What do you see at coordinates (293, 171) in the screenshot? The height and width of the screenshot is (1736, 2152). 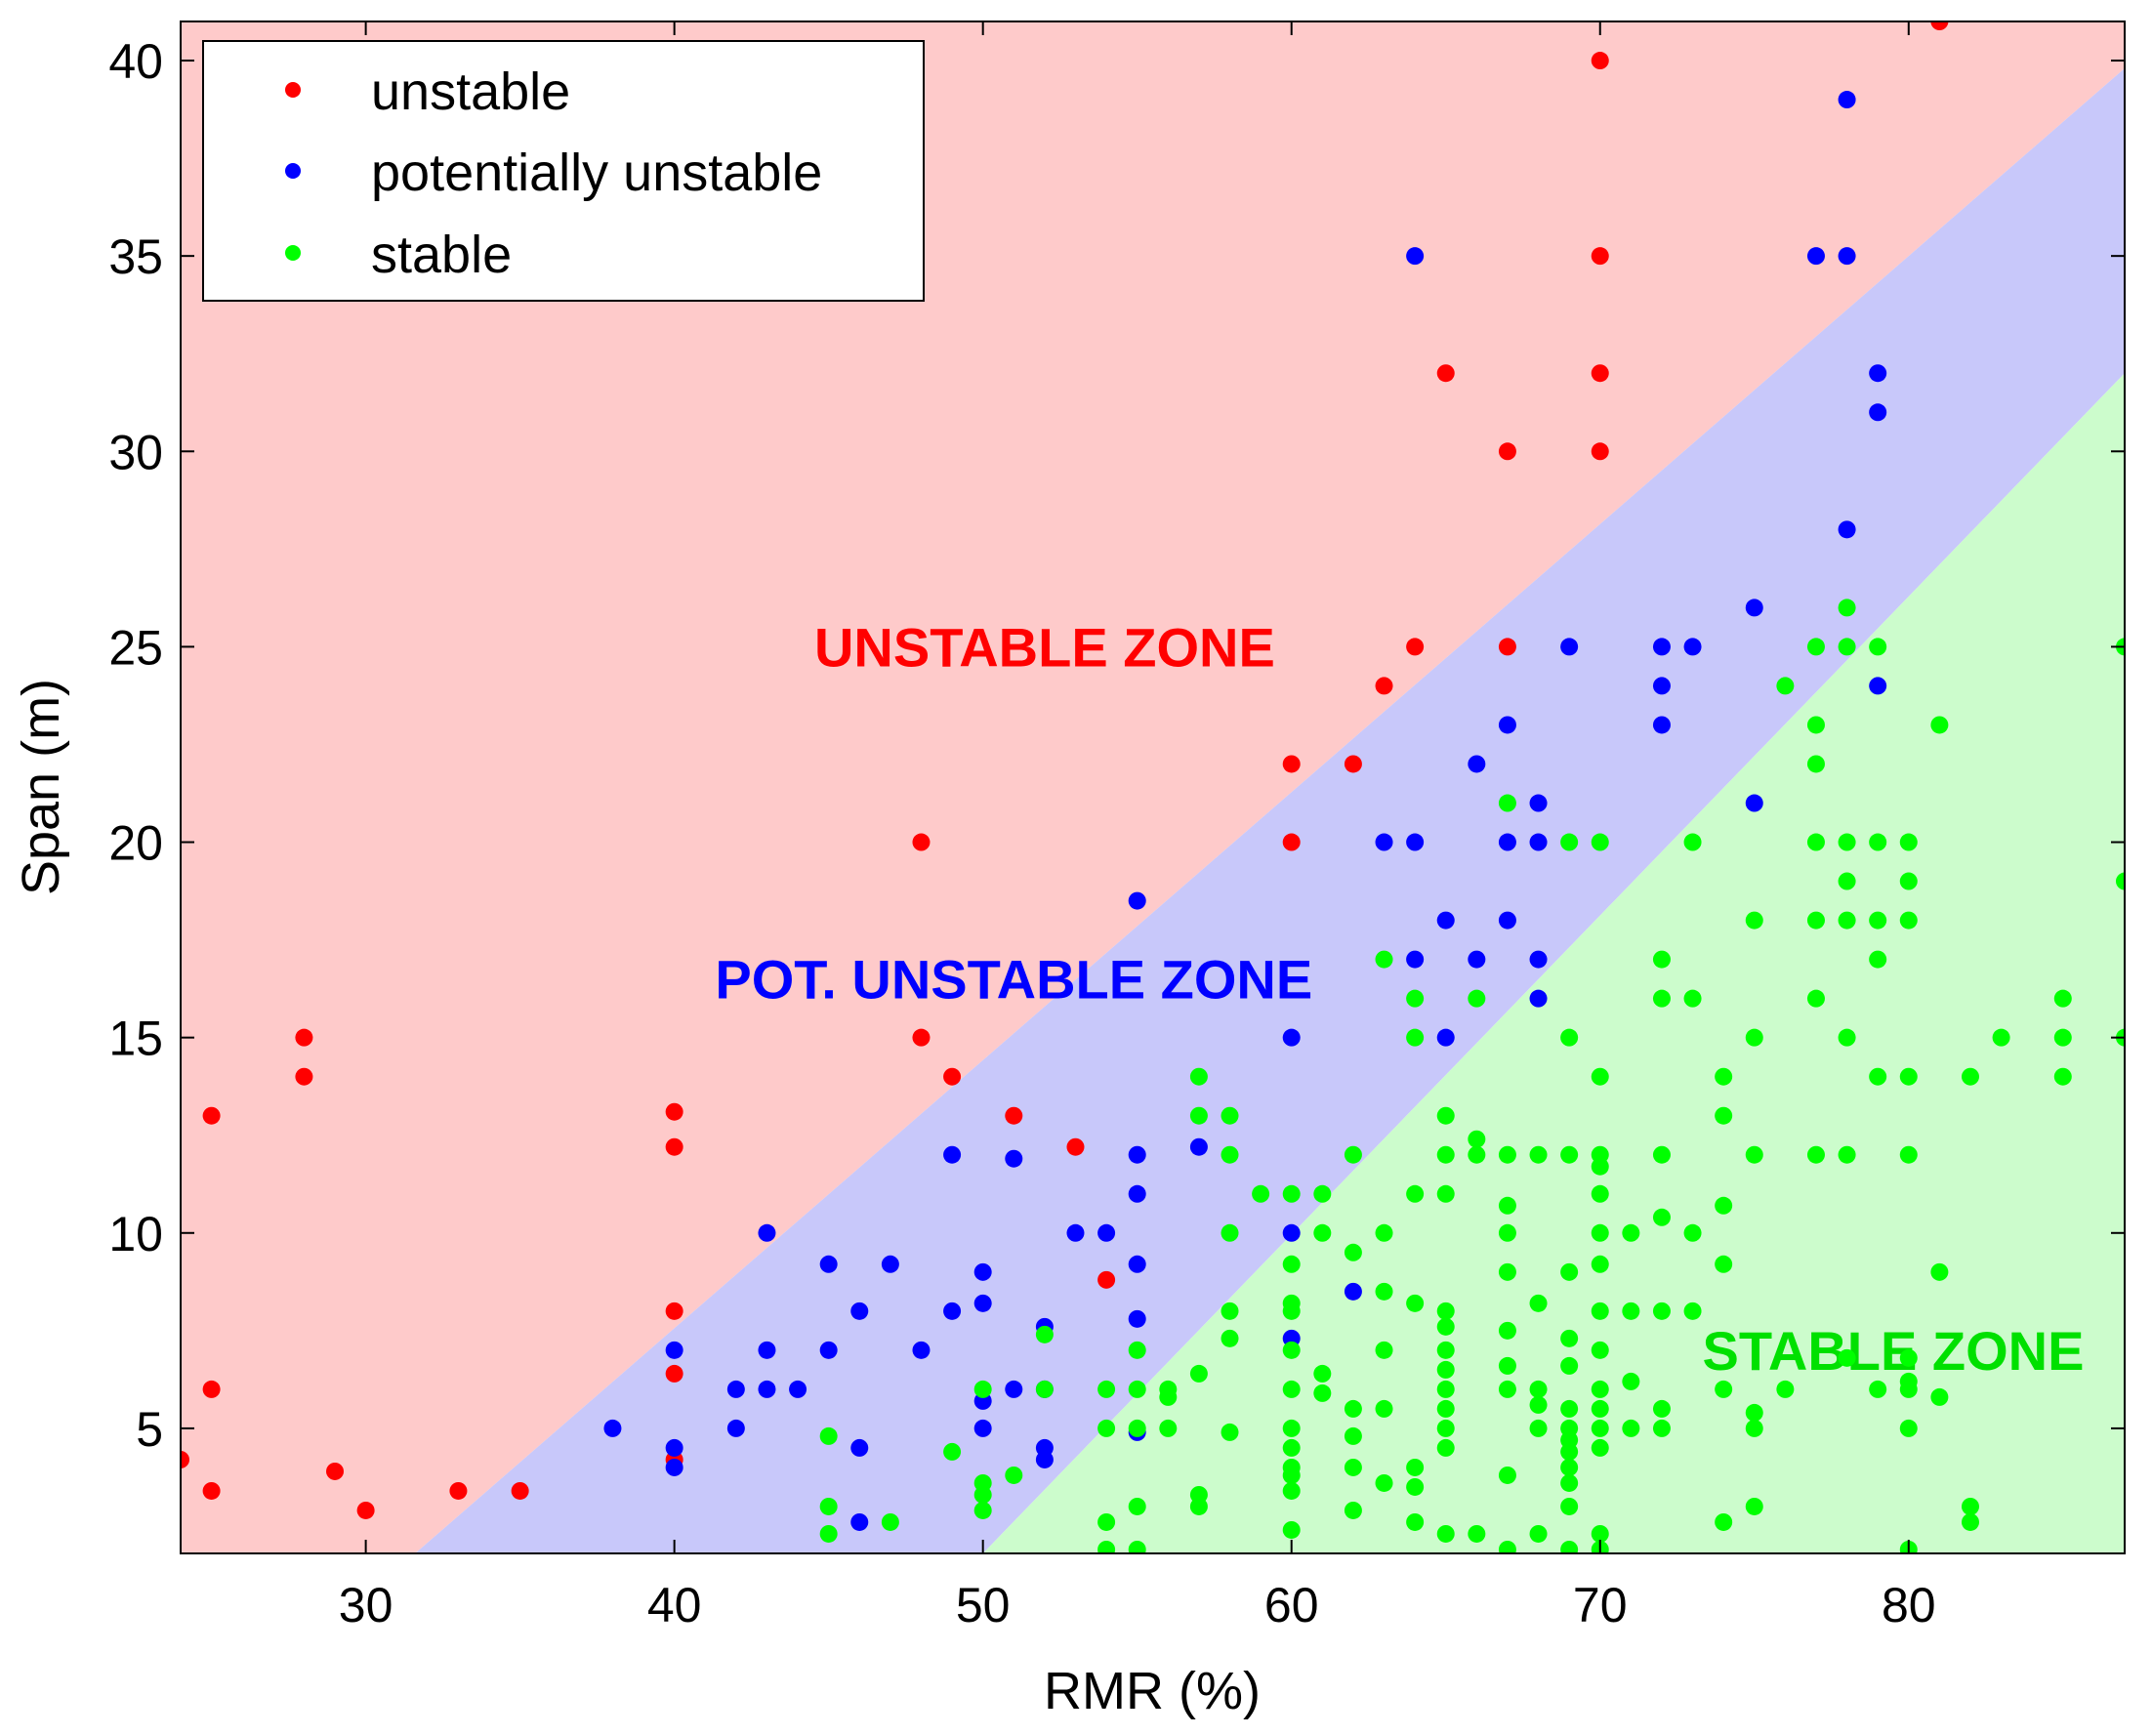 I see `legend-marker-potentially-unstable` at bounding box center [293, 171].